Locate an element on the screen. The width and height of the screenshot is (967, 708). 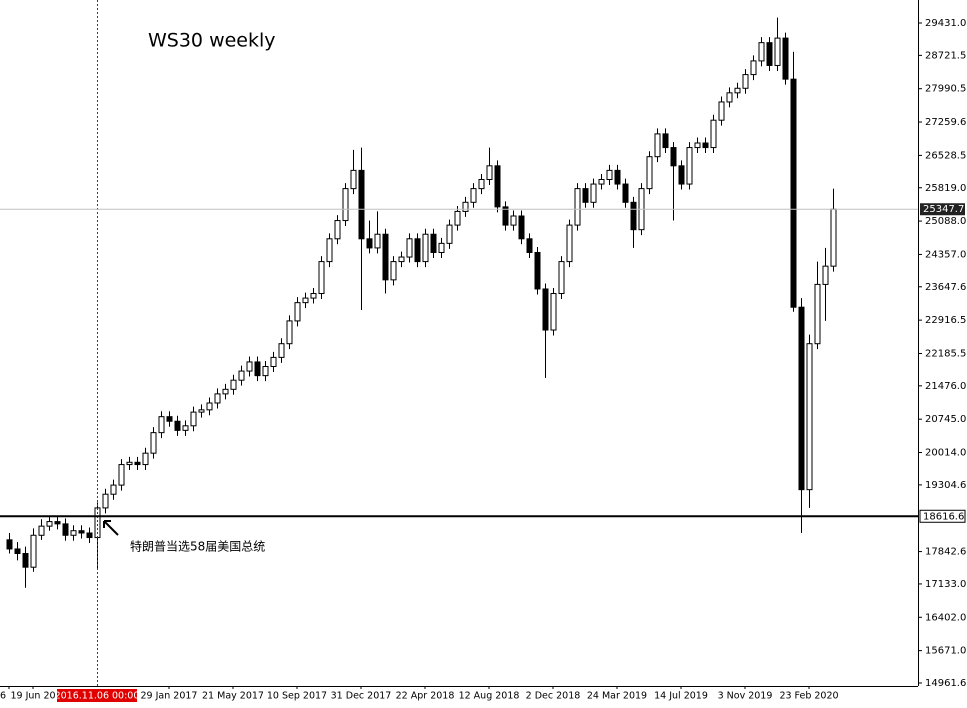
y-tick-label: 28721.5 is located at coordinates (945, 55).